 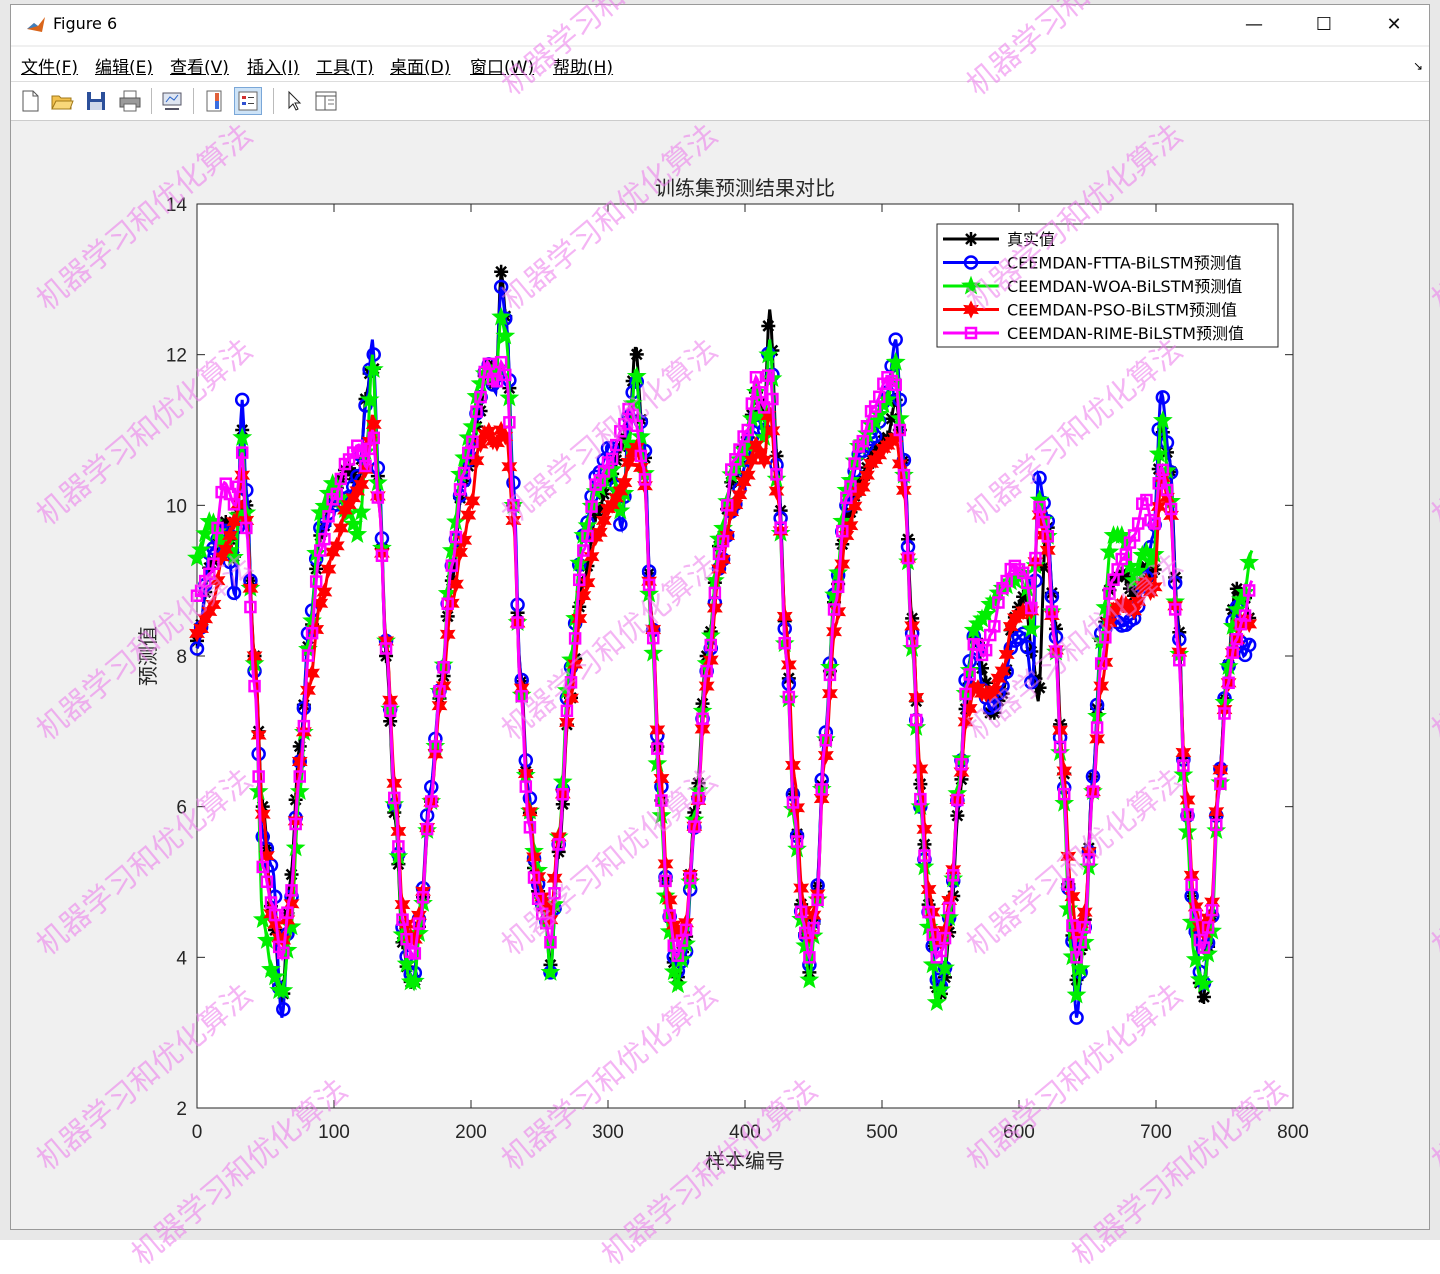 What do you see at coordinates (273, 68) in the screenshot?
I see `menu-insert: 插入(I)` at bounding box center [273, 68].